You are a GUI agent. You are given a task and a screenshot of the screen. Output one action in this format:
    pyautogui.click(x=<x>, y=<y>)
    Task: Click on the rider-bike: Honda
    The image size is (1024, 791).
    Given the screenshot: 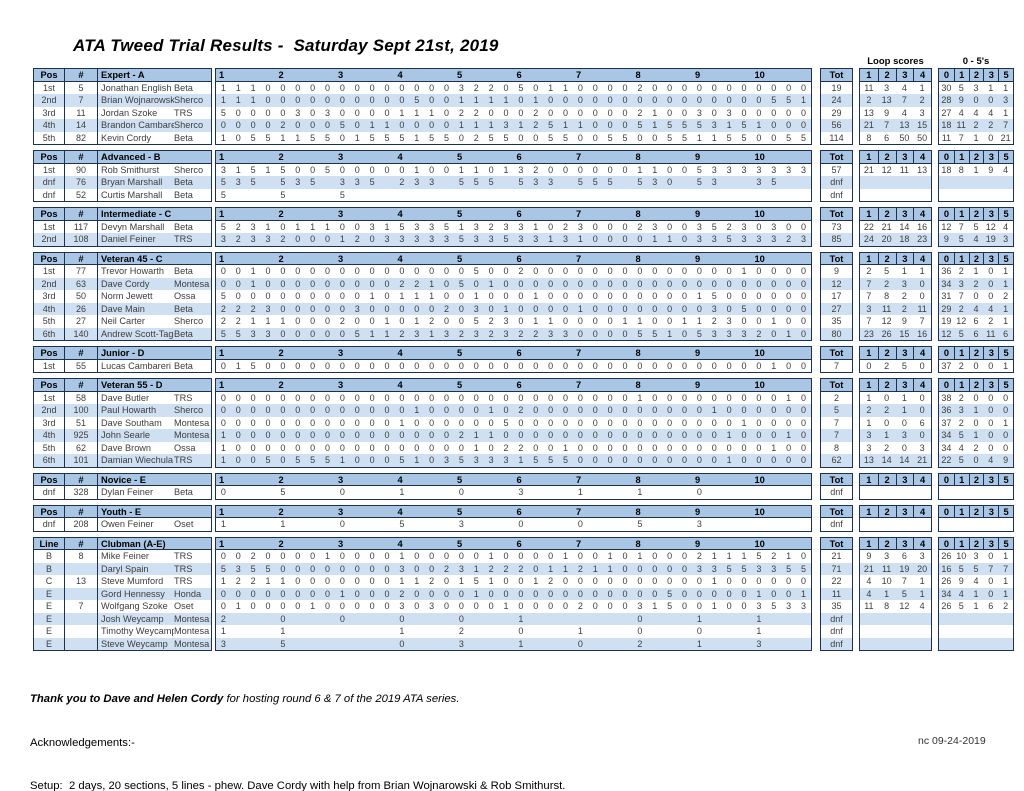 What is the action you would take?
    pyautogui.click(x=188, y=593)
    